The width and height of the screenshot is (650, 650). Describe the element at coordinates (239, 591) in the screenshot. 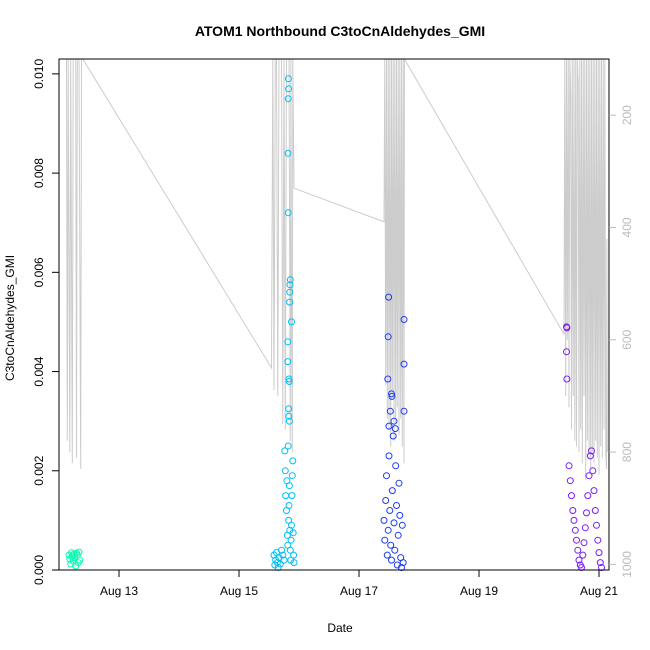

I see `x-tick-label: Aug 15` at that location.